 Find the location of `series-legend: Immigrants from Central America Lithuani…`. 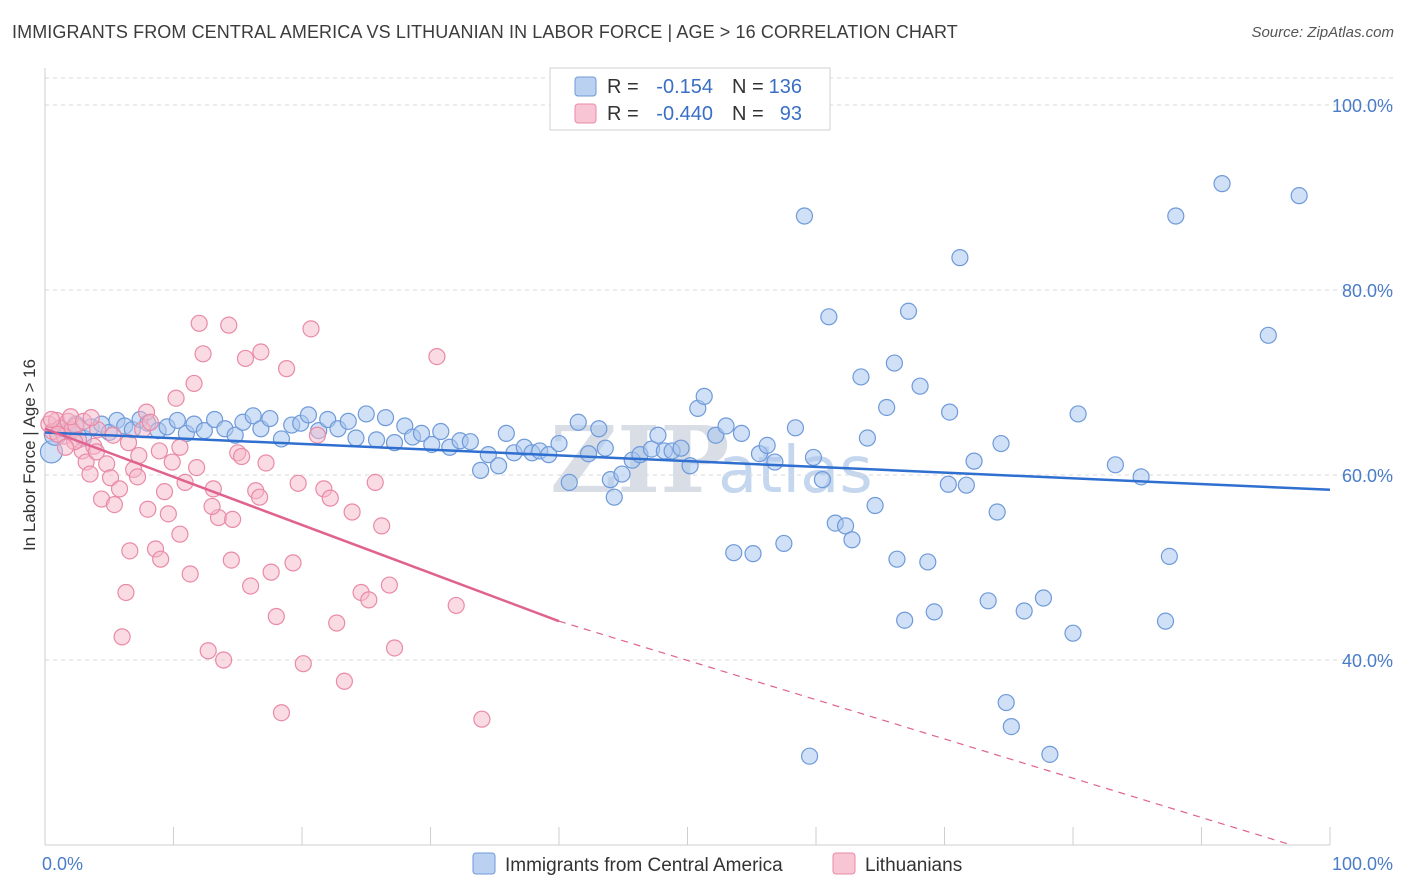

series-legend: Immigrants from Central America Lithuani… is located at coordinates (717, 864).